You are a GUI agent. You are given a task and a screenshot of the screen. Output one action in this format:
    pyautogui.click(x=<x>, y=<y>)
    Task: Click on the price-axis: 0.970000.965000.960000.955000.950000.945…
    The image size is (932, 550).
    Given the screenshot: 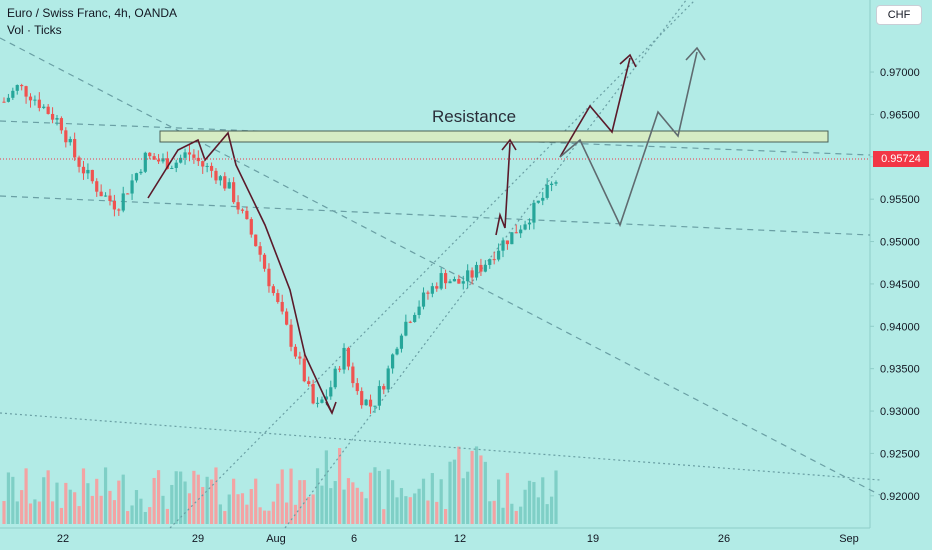 What is the action you would take?
    pyautogui.click(x=895, y=285)
    